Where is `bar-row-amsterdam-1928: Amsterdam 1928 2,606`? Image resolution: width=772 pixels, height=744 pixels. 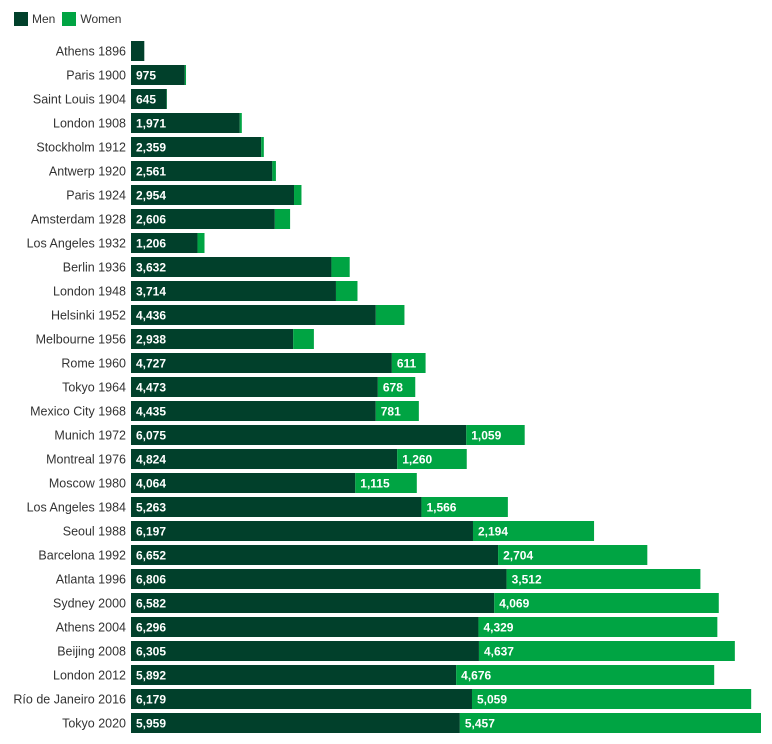
bar-row-amsterdam-1928: Amsterdam 1928 2,606 is located at coordinates (161, 219).